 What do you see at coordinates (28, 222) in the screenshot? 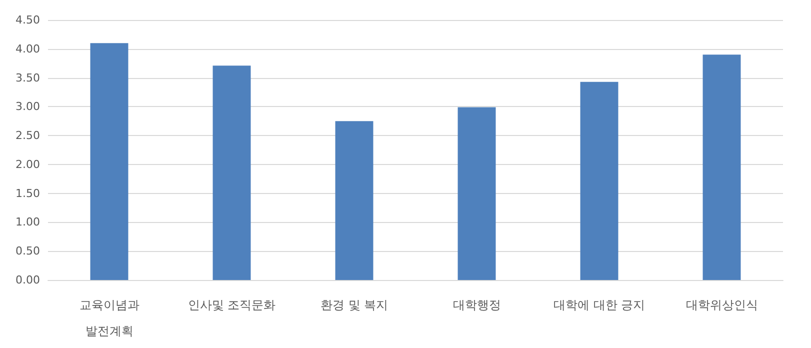
I see `y-tick-label: 1.00` at bounding box center [28, 222].